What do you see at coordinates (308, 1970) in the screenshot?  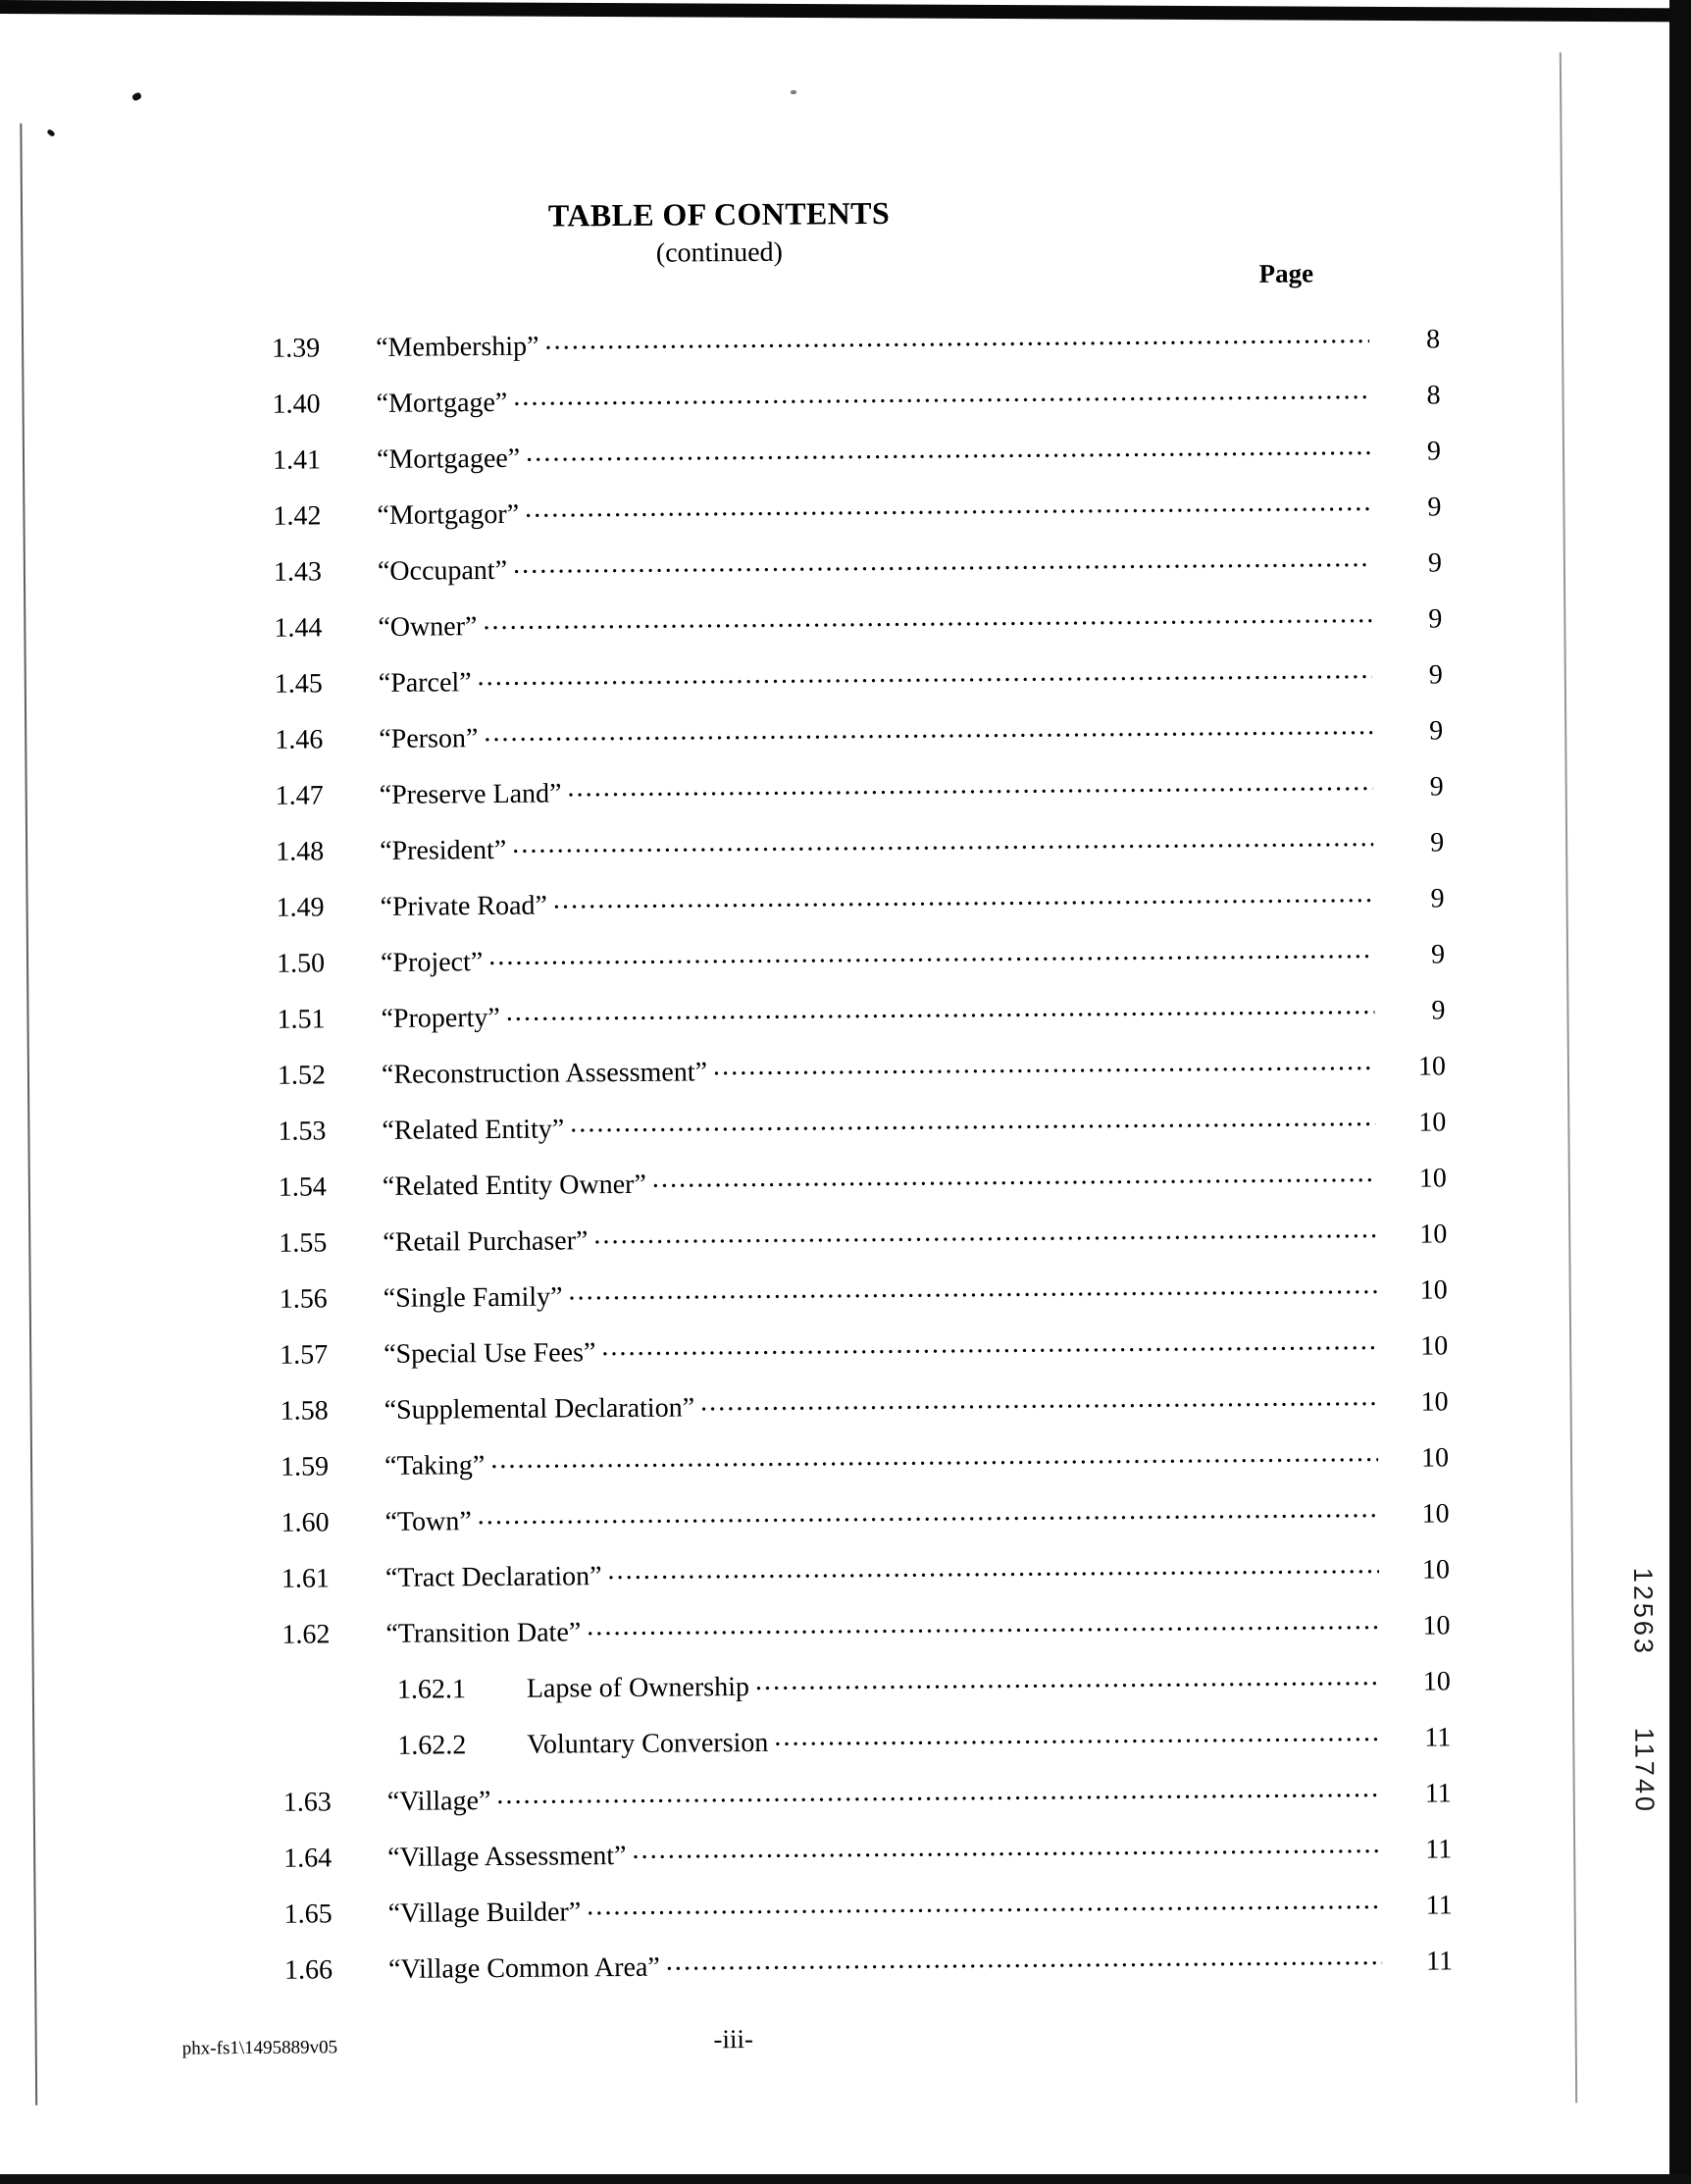 I see `toc-entry-number: 1.66` at bounding box center [308, 1970].